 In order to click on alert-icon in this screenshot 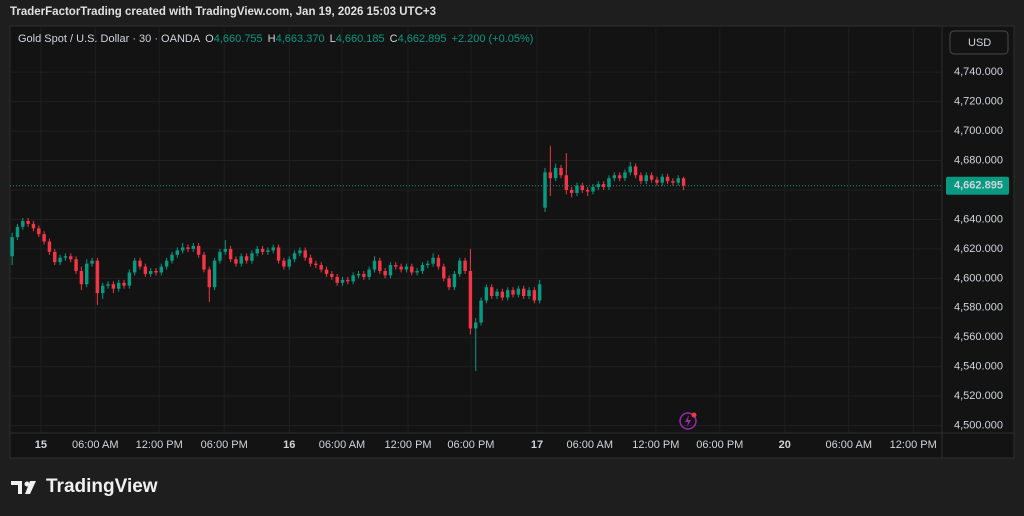, I will do `click(688, 421)`.